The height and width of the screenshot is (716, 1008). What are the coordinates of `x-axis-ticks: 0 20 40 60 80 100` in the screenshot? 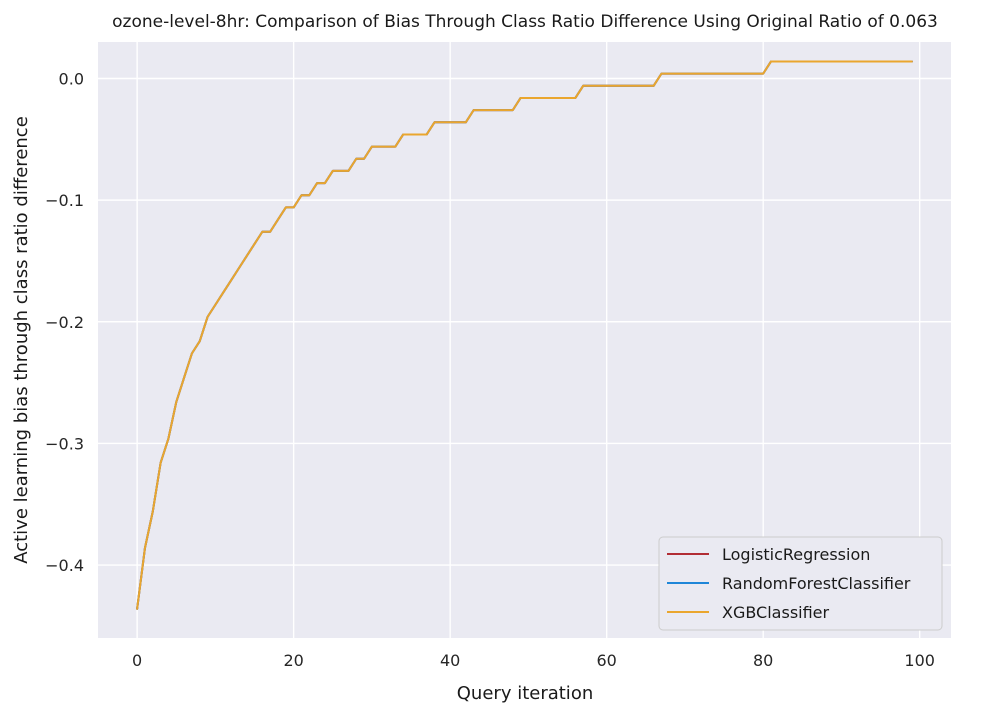 It's located at (533, 660).